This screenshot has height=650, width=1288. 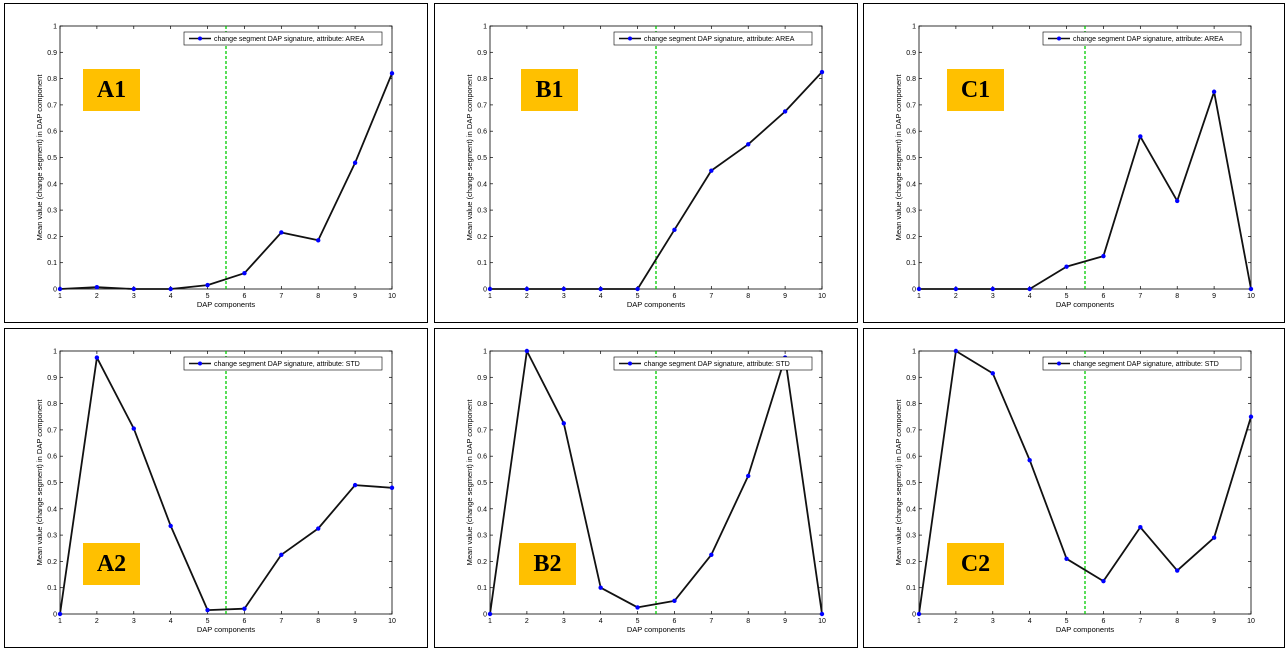 I want to click on y-tick-label: 0.5, so click(x=911, y=483).